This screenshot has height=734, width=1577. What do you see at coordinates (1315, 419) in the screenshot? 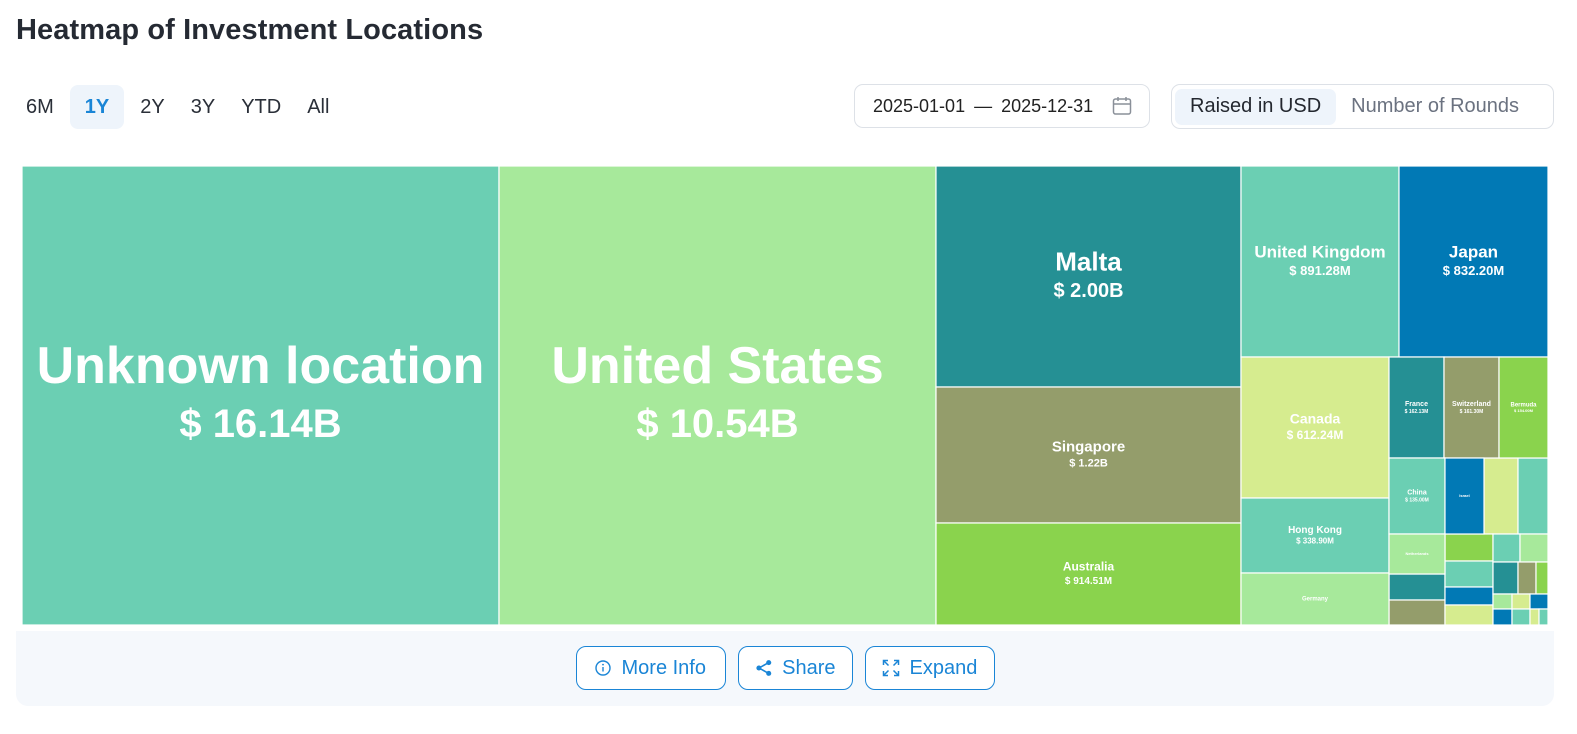
I see `treemap-label-canada: Canada` at bounding box center [1315, 419].